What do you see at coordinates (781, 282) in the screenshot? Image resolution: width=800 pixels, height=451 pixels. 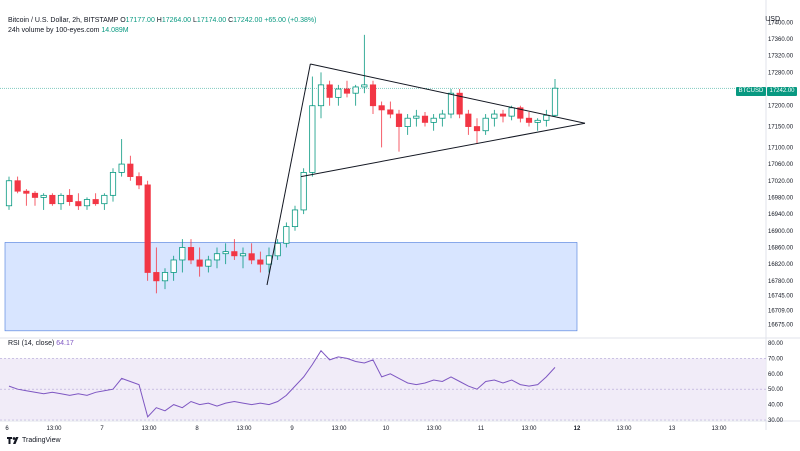 I see `price-axis-label: 16780.00` at bounding box center [781, 282].